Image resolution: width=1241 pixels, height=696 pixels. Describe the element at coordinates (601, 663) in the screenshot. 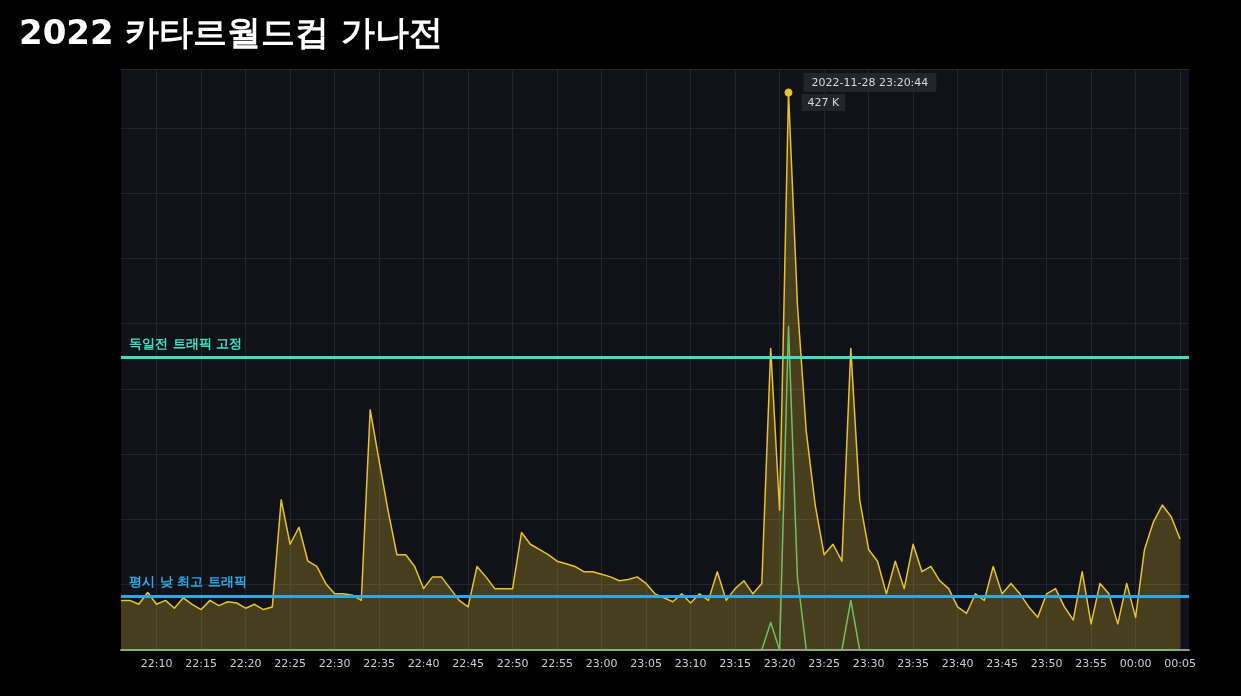

I see `x-tick-label: 23:00` at that location.